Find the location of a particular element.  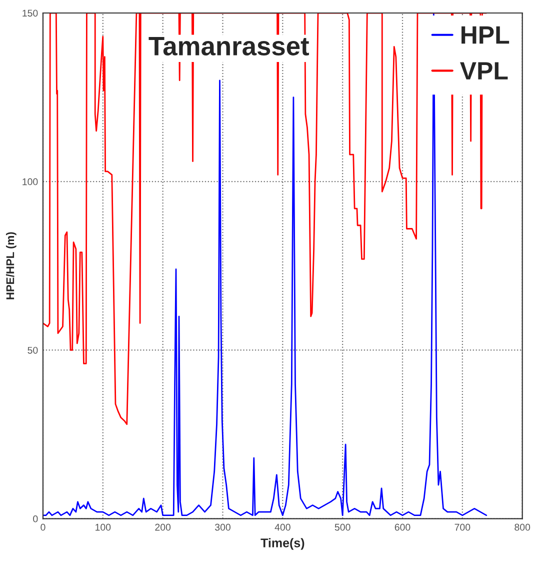

x-tick-label: 800 is located at coordinates (522, 527).